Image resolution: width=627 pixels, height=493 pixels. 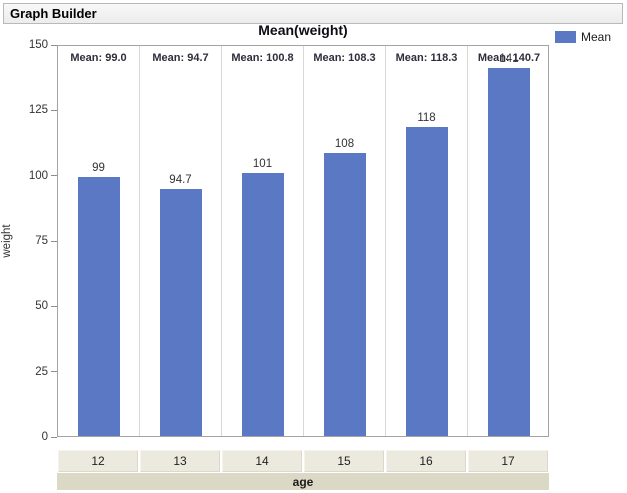 What do you see at coordinates (98, 58) in the screenshot?
I see `mean-caption: Mean: 99.0` at bounding box center [98, 58].